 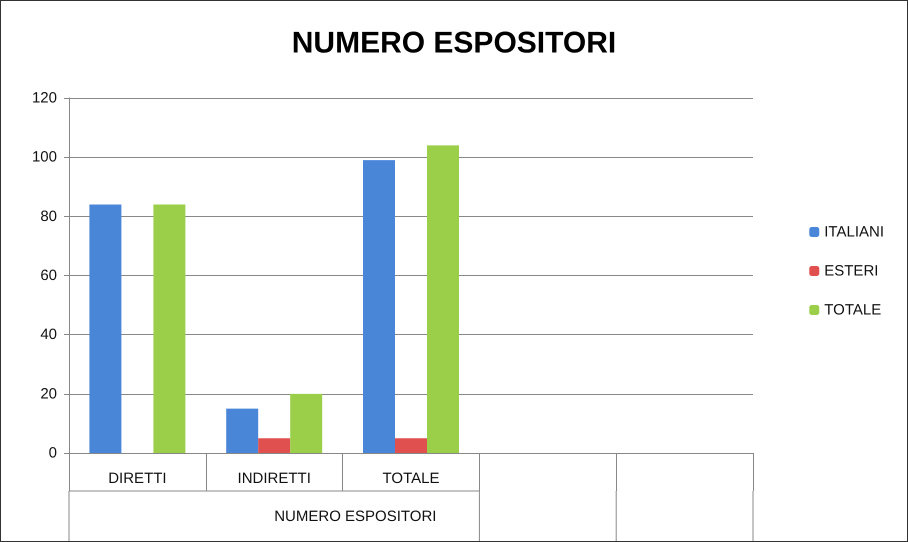 What do you see at coordinates (44, 98) in the screenshot?
I see `y-tick-label: 120` at bounding box center [44, 98].